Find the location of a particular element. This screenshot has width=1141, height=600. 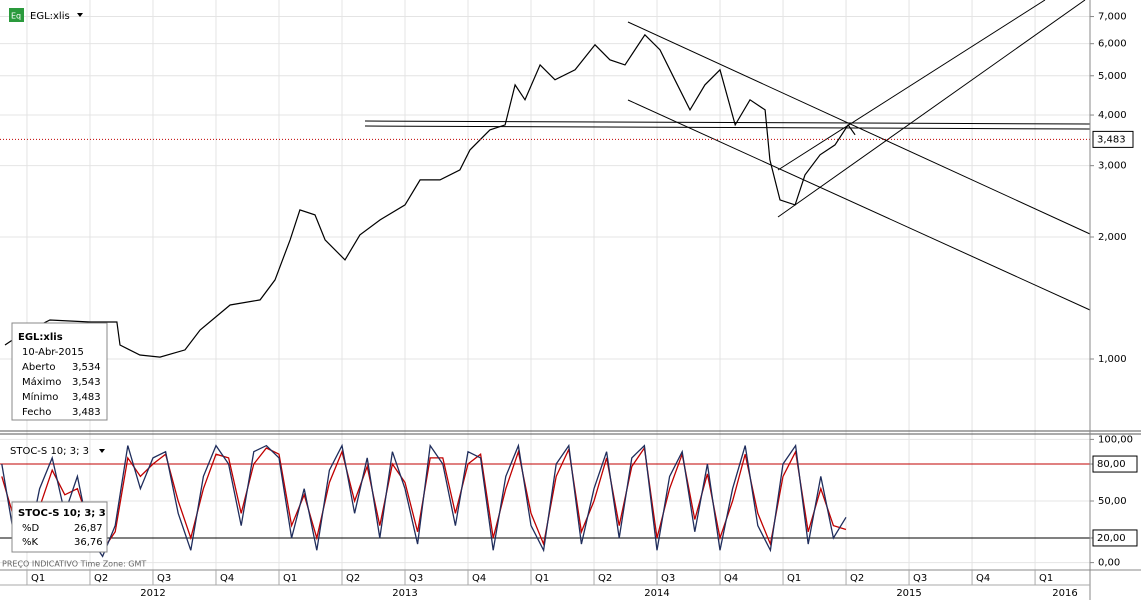

y-tick-label: 5,000 is located at coordinates (1112, 76).